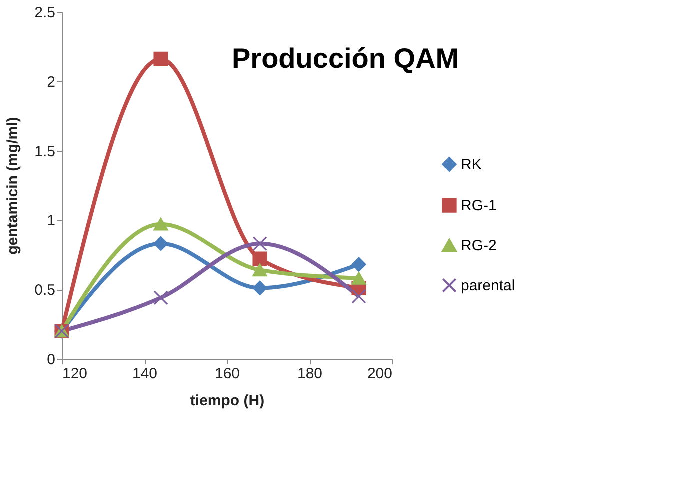 This screenshot has width=676, height=500. What do you see at coordinates (51, 360) in the screenshot?
I see `y-tick-label: 0` at bounding box center [51, 360].